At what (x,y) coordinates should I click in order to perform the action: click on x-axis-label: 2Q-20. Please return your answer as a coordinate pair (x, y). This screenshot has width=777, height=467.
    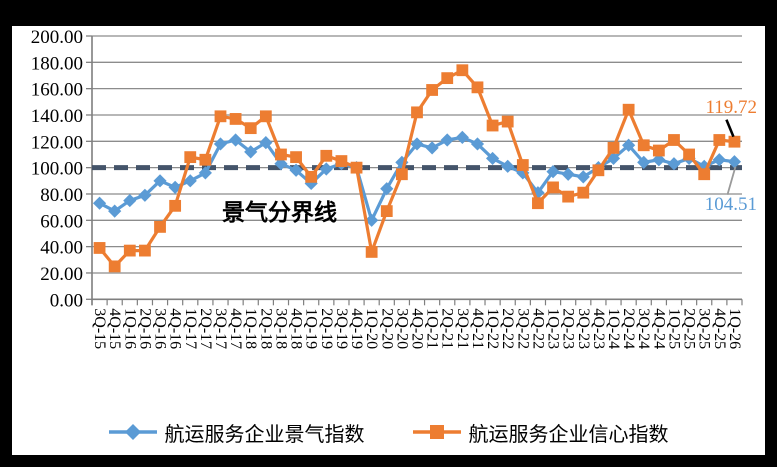
    Looking at the image, I should click on (386, 328).